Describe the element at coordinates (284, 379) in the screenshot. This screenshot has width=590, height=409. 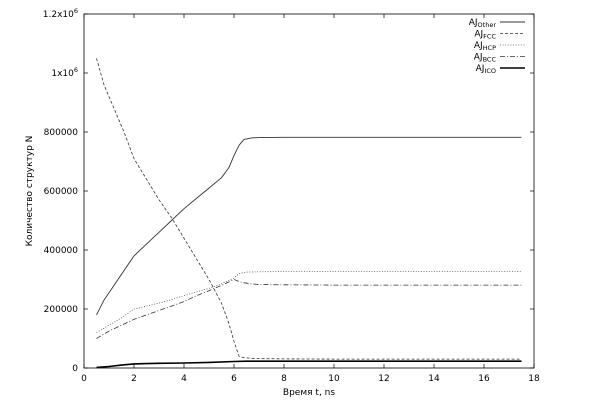
I see `x-tick-label: 8` at that location.